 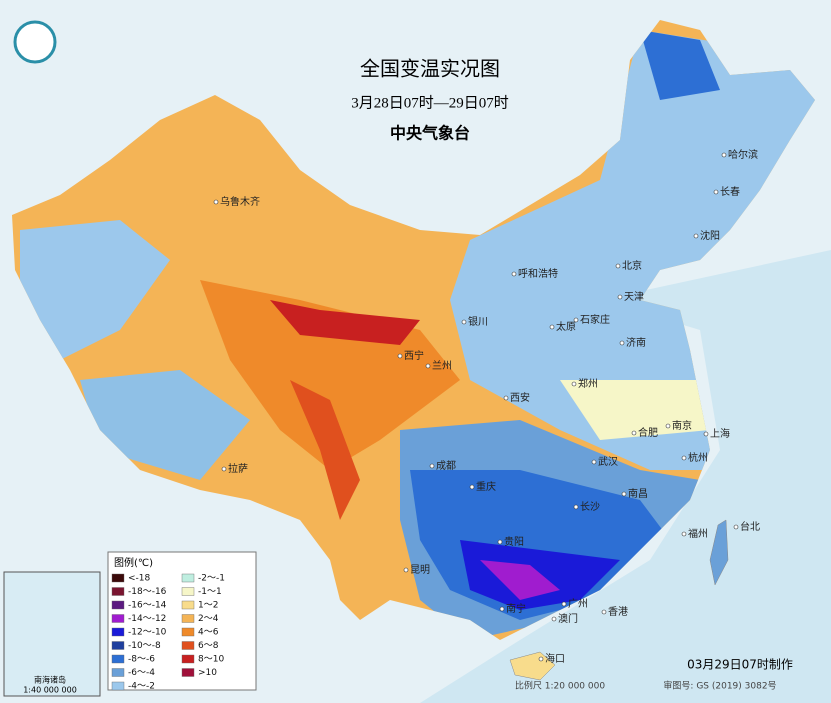 I want to click on legend-label: 6～8, so click(x=208, y=646).